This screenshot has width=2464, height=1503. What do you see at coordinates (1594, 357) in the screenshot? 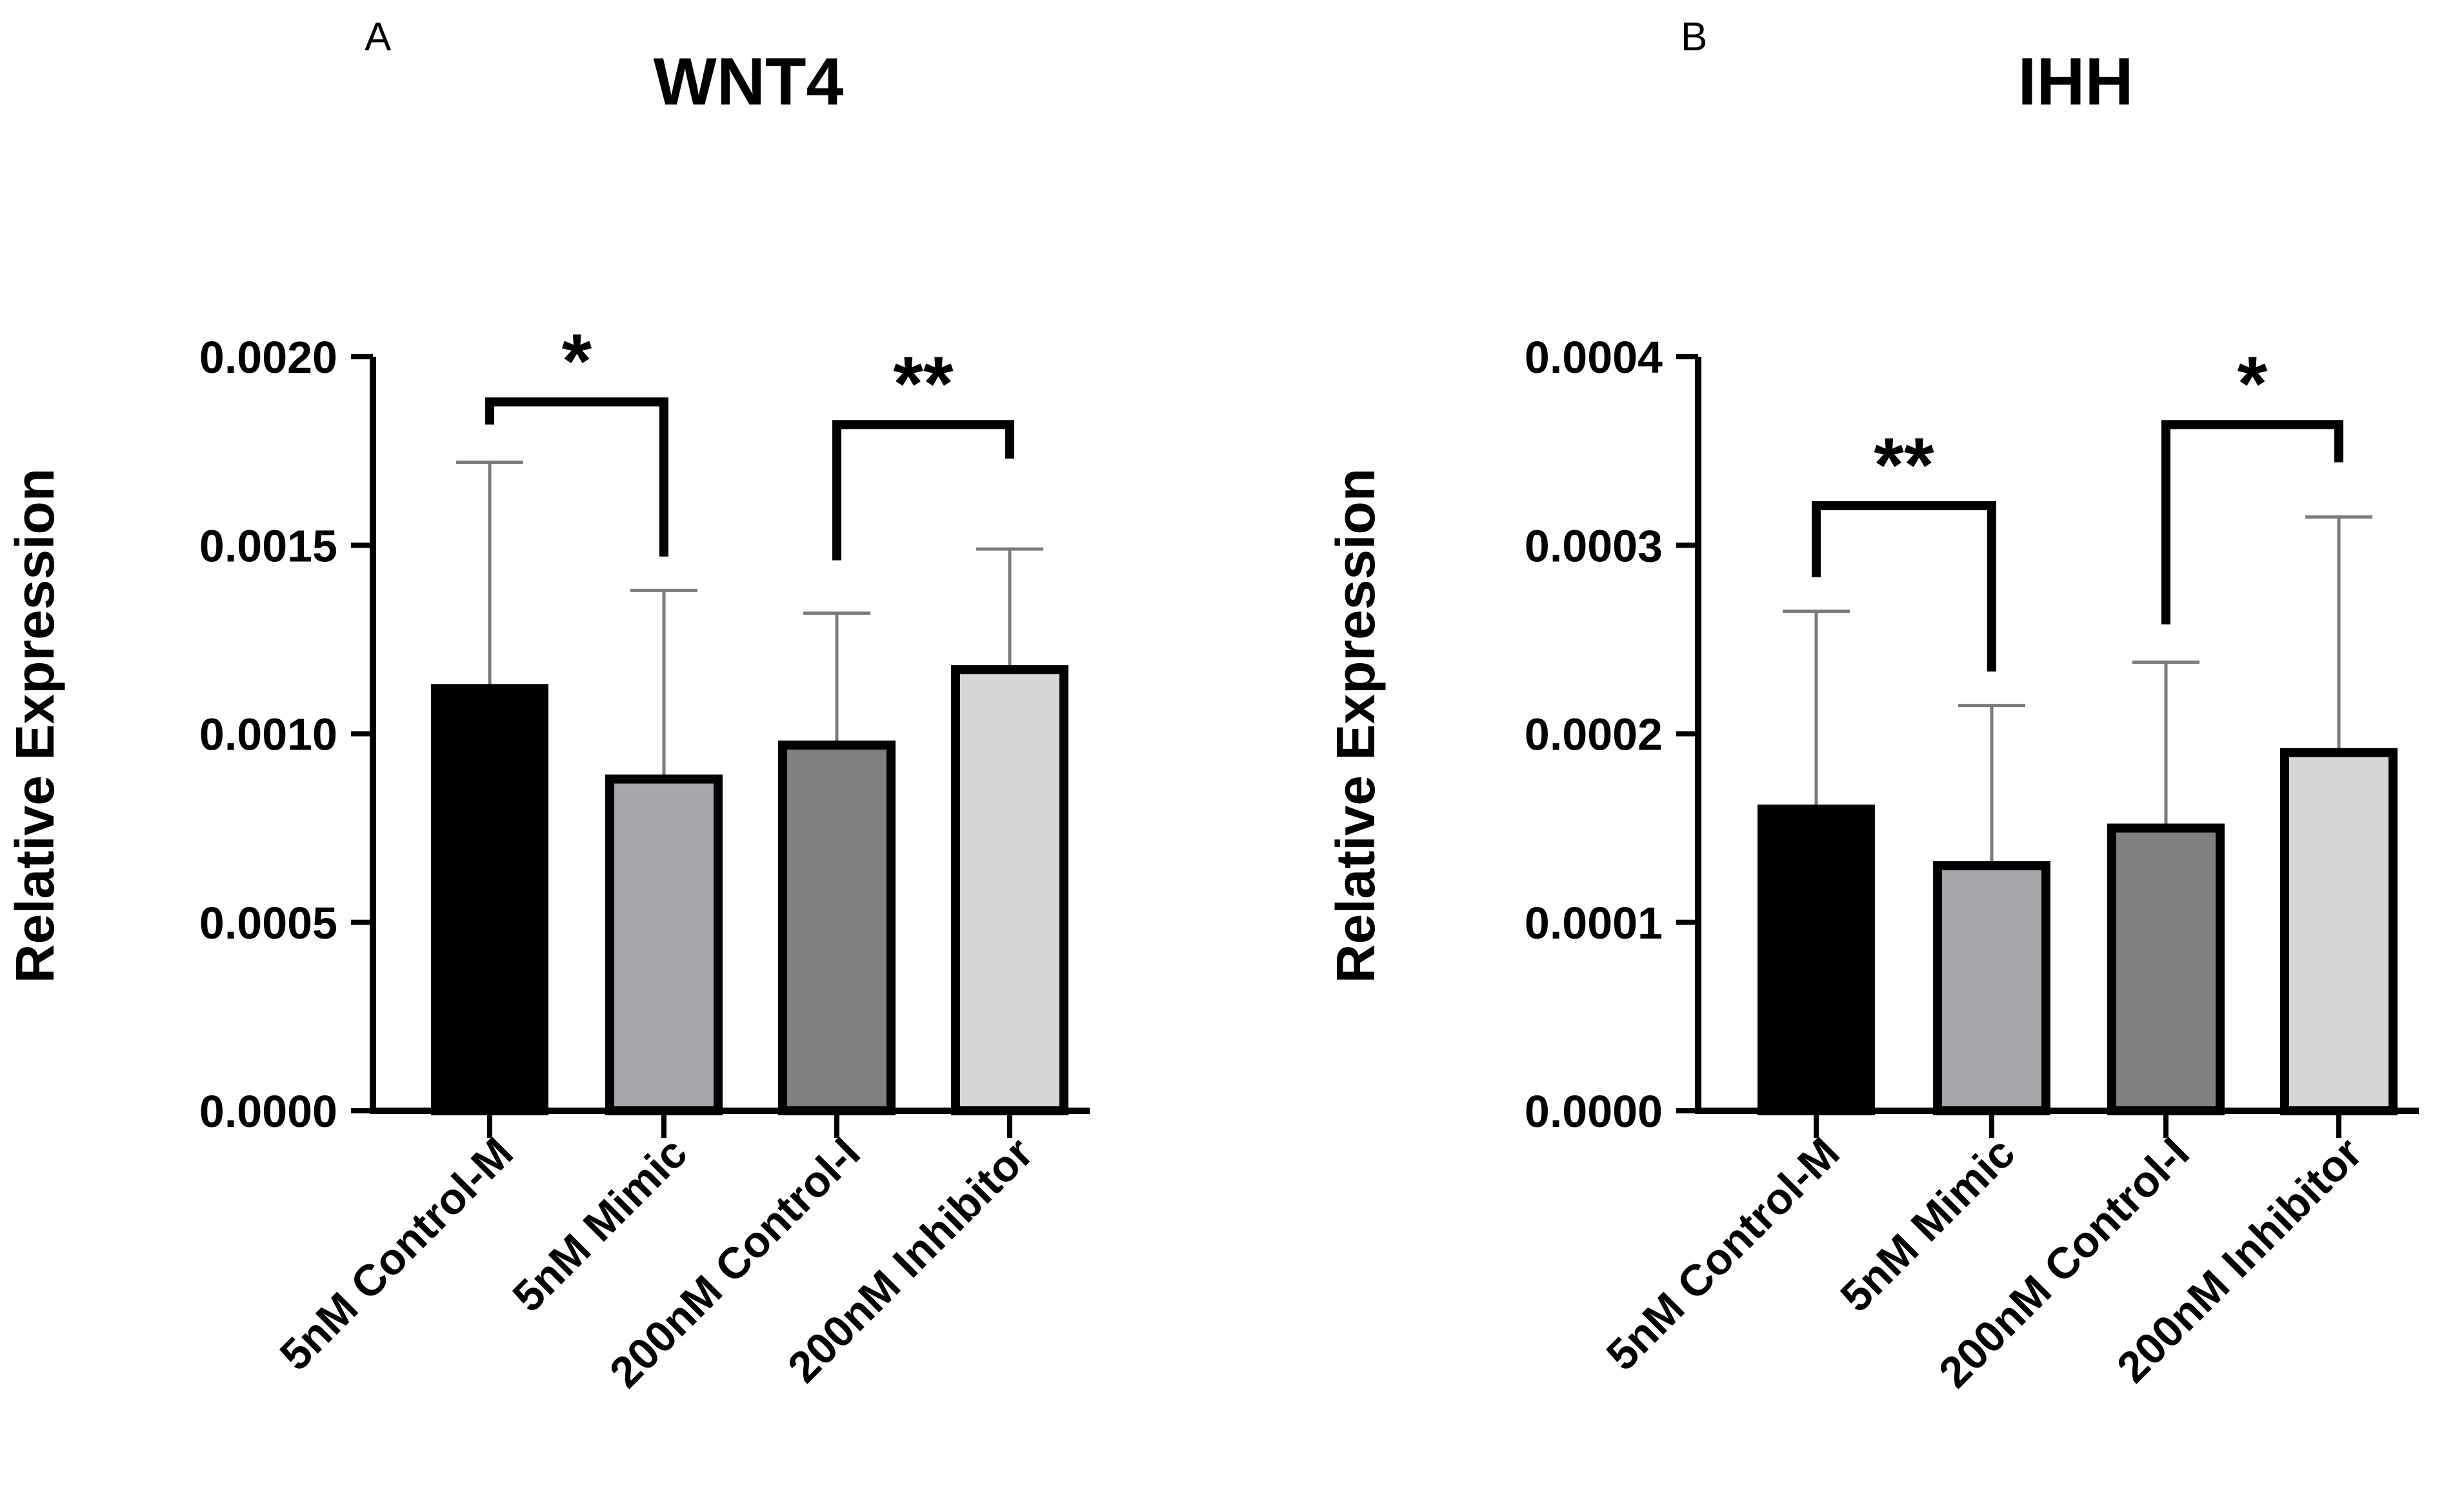
I see `y-tick-label: 0.0004` at bounding box center [1594, 357].